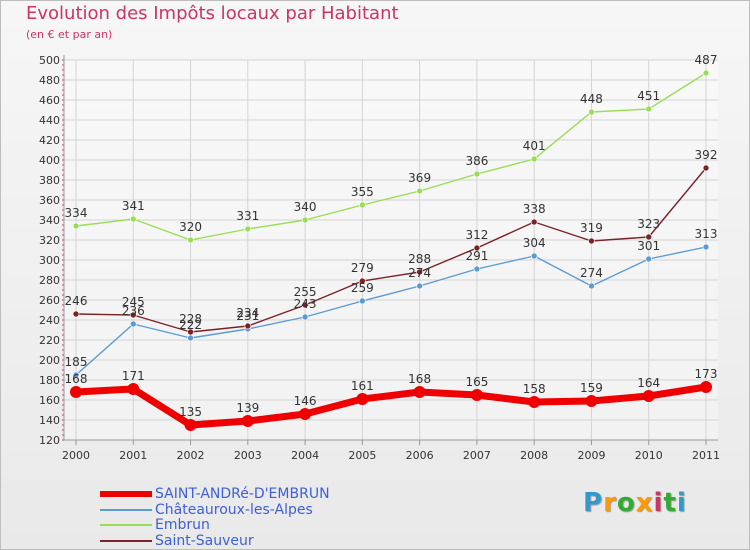 The height and width of the screenshot is (550, 750). What do you see at coordinates (635, 503) in the screenshot?
I see `proxiti-logo: Proxiti` at bounding box center [635, 503].